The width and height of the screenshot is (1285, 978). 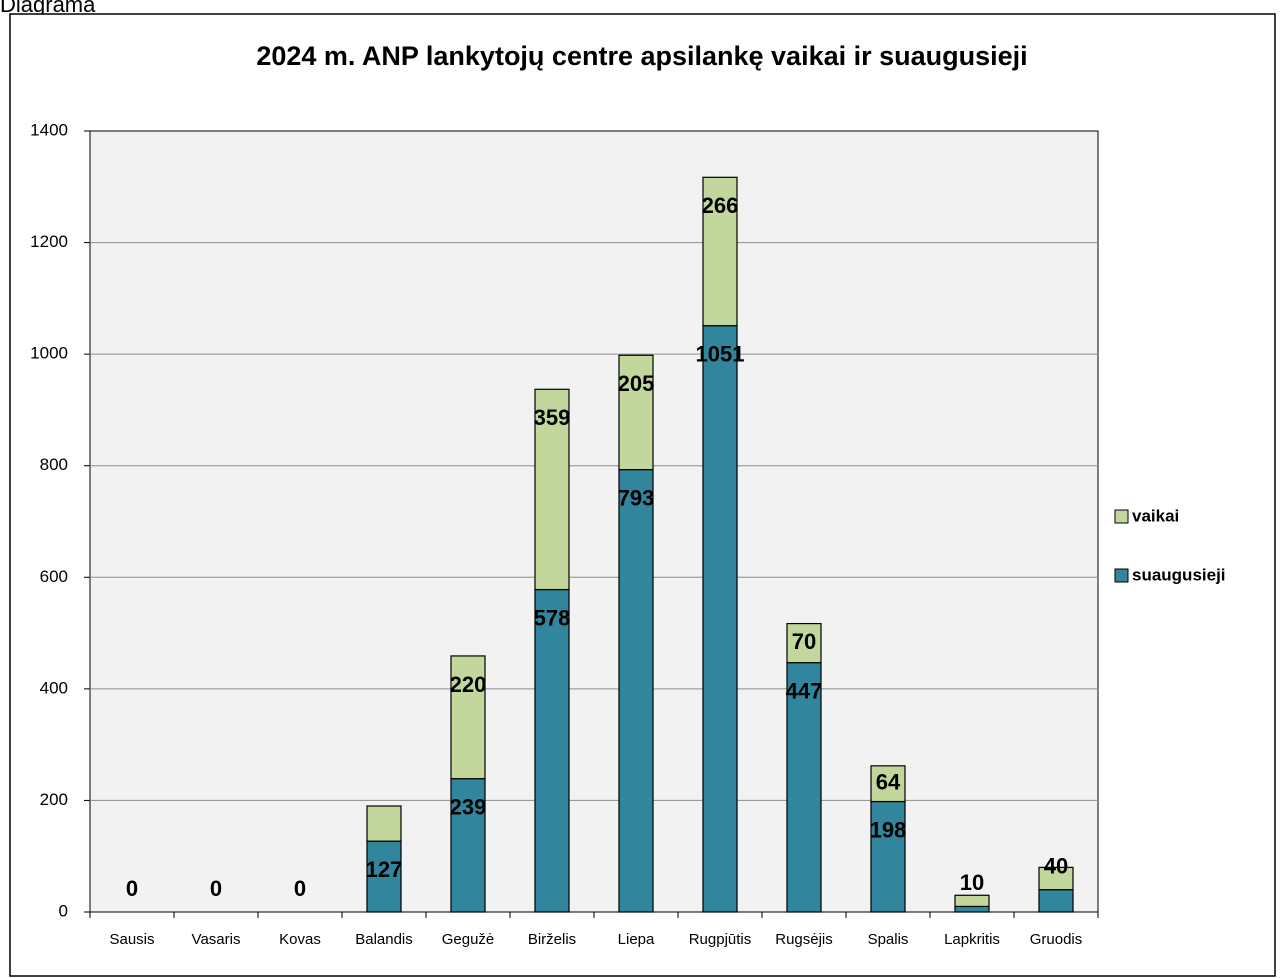 I want to click on x-tick-label: Liepa, so click(x=636, y=939).